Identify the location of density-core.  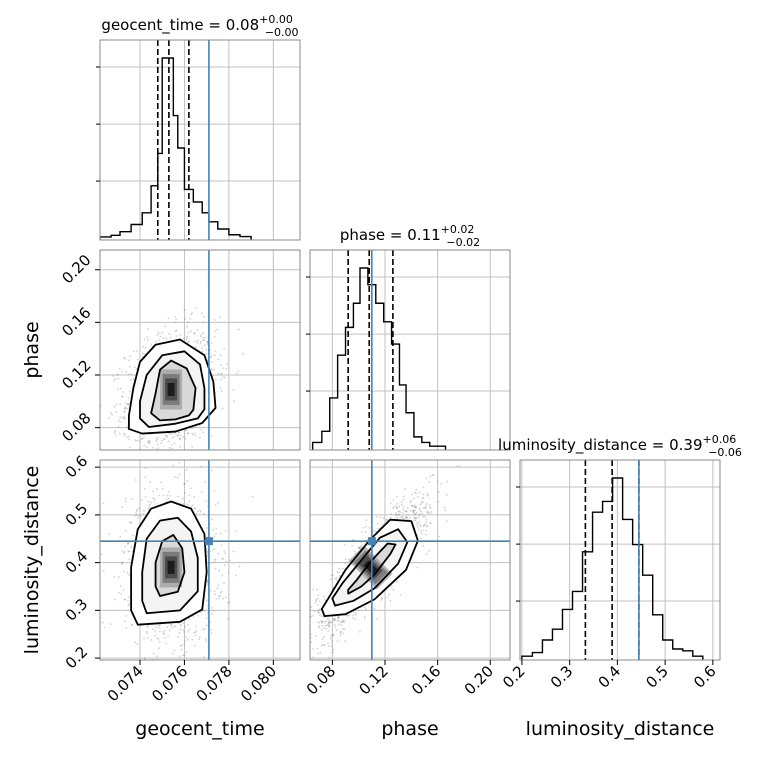
(171, 389).